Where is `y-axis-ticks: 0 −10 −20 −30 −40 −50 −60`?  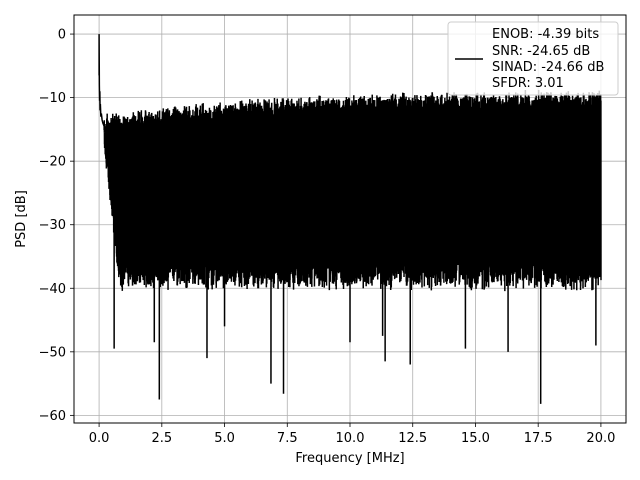
y-axis-ticks: 0 −10 −20 −30 −40 −50 −60 is located at coordinates (56, 226).